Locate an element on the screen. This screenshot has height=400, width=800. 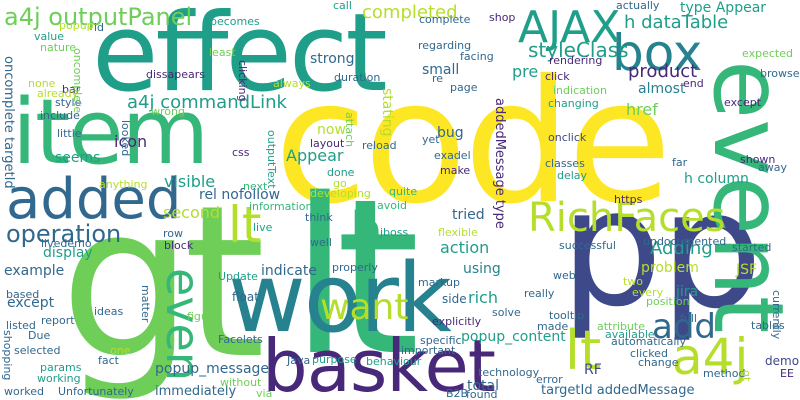
word-full: full is located at coordinates (688, 318).